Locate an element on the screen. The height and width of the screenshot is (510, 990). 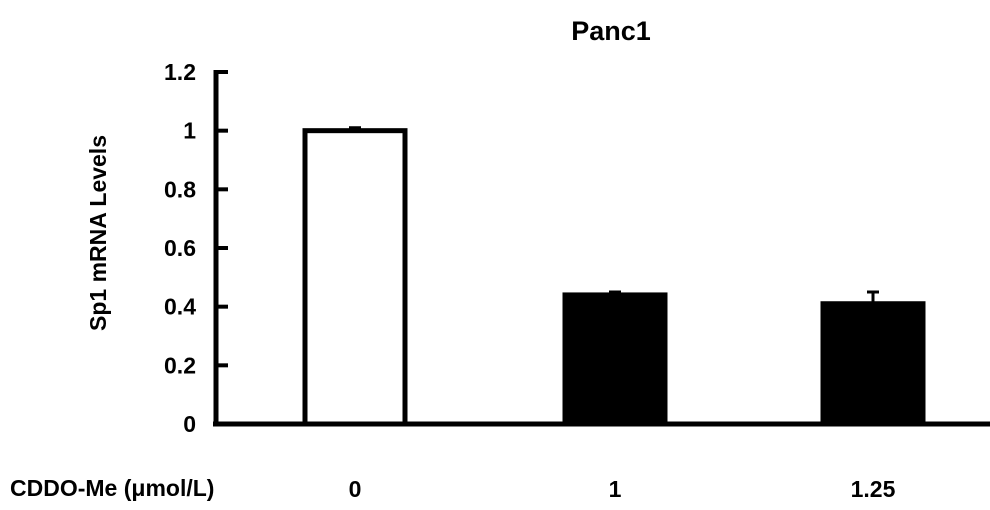
y-tick-label: 0 is located at coordinates (189, 424).